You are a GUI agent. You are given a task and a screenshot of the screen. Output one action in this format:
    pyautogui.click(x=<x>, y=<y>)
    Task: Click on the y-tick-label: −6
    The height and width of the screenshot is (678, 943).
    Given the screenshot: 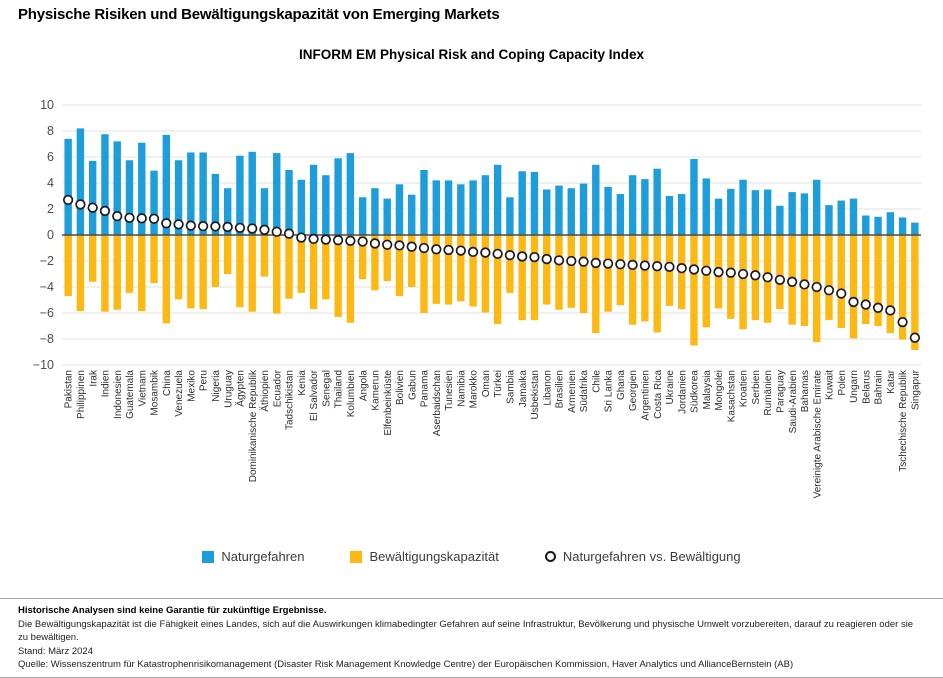 What is the action you would take?
    pyautogui.click(x=47, y=313)
    